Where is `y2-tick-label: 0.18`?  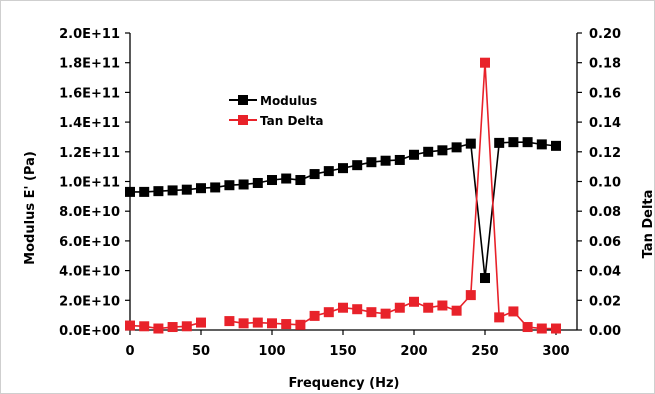 y2-tick-label: 0.18 is located at coordinates (605, 64).